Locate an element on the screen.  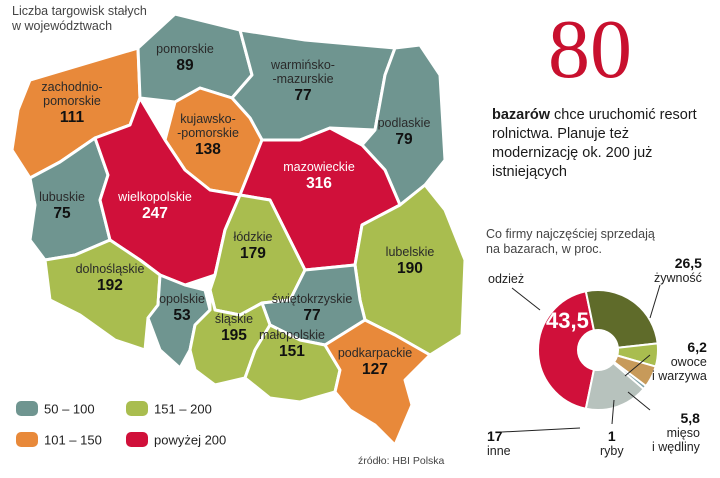
region-name-line1: warmińsko- is located at coordinates (303, 65).